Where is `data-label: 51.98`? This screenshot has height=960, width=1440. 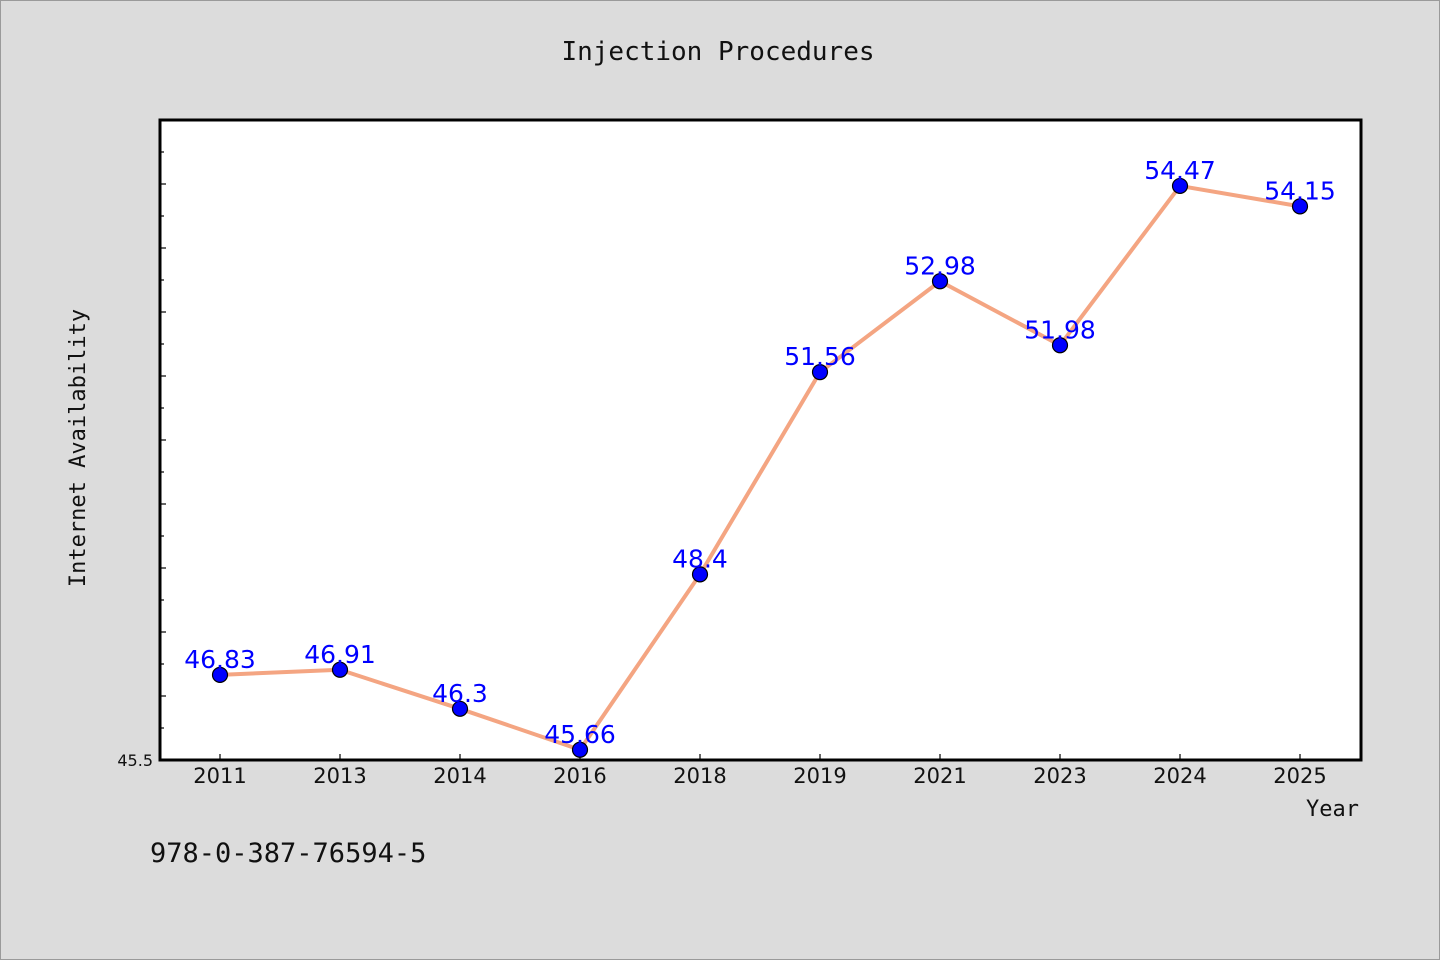
data-label: 51.98 is located at coordinates (1060, 329).